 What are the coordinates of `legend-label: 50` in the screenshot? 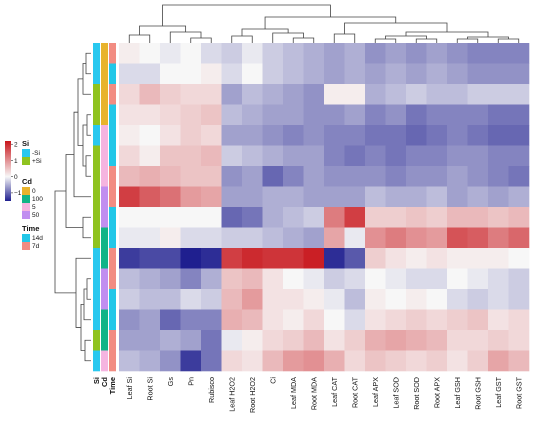 It's located at (36, 215).